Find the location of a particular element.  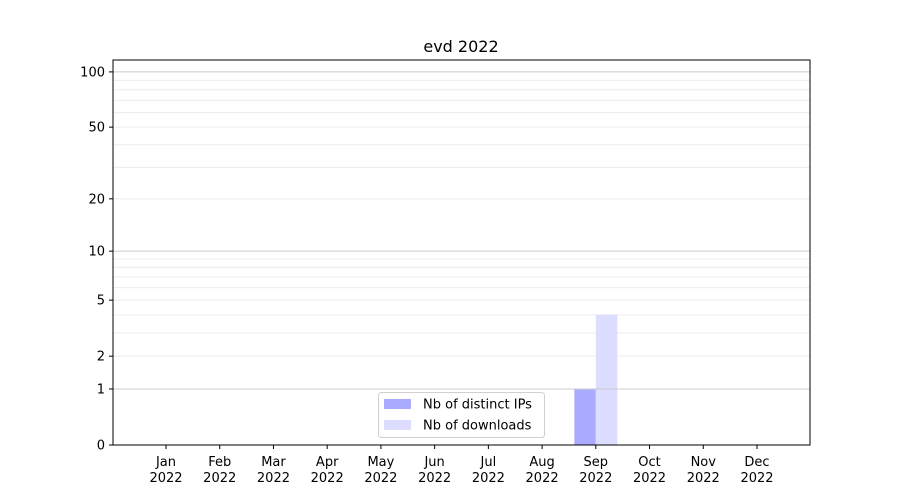

x-tick-label: Mar is located at coordinates (273, 462).